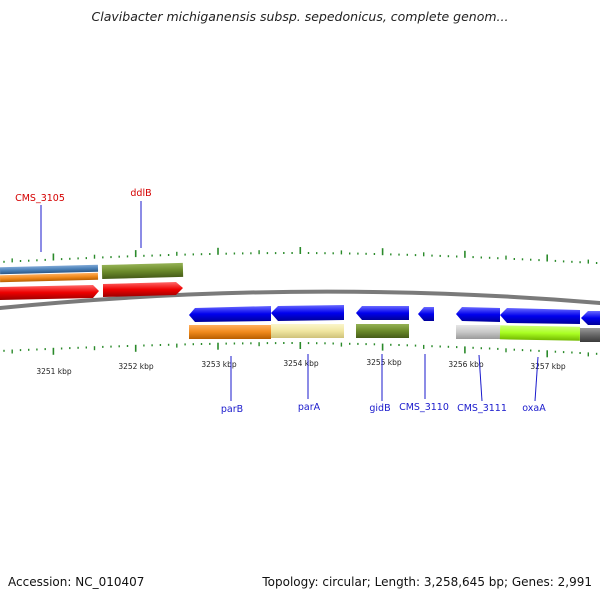 The height and width of the screenshot is (600, 600). What do you see at coordinates (426, 314) in the screenshot?
I see `cds-arrow-cms3110` at bounding box center [426, 314].